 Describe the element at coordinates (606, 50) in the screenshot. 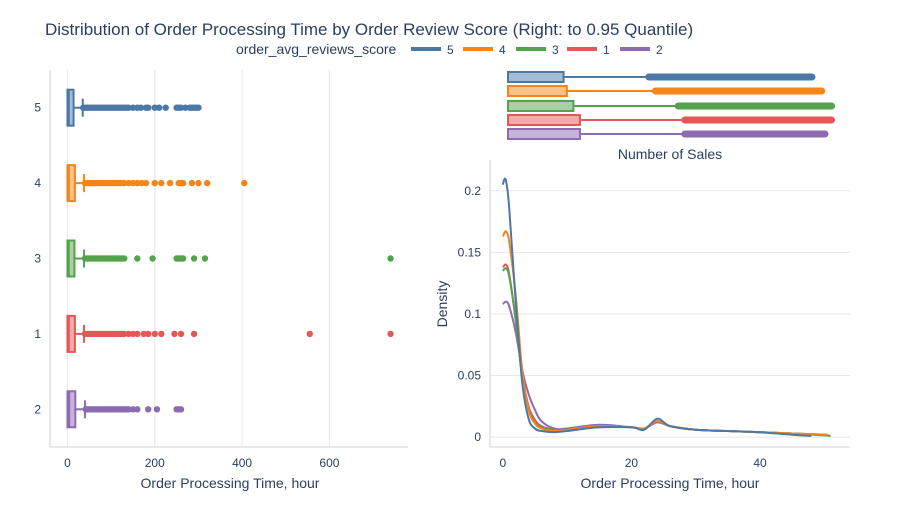

I see `legend-label: 1` at that location.